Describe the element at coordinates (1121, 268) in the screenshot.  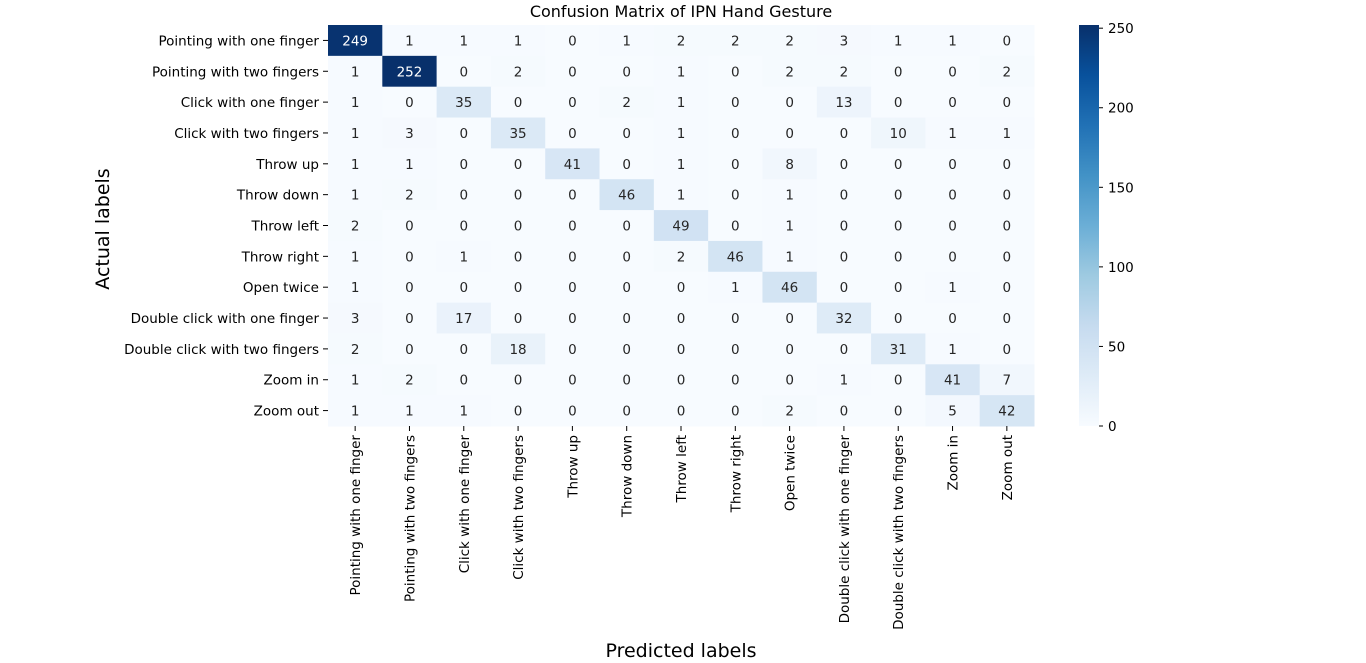
I see `colorbar-tick-label: 100` at that location.